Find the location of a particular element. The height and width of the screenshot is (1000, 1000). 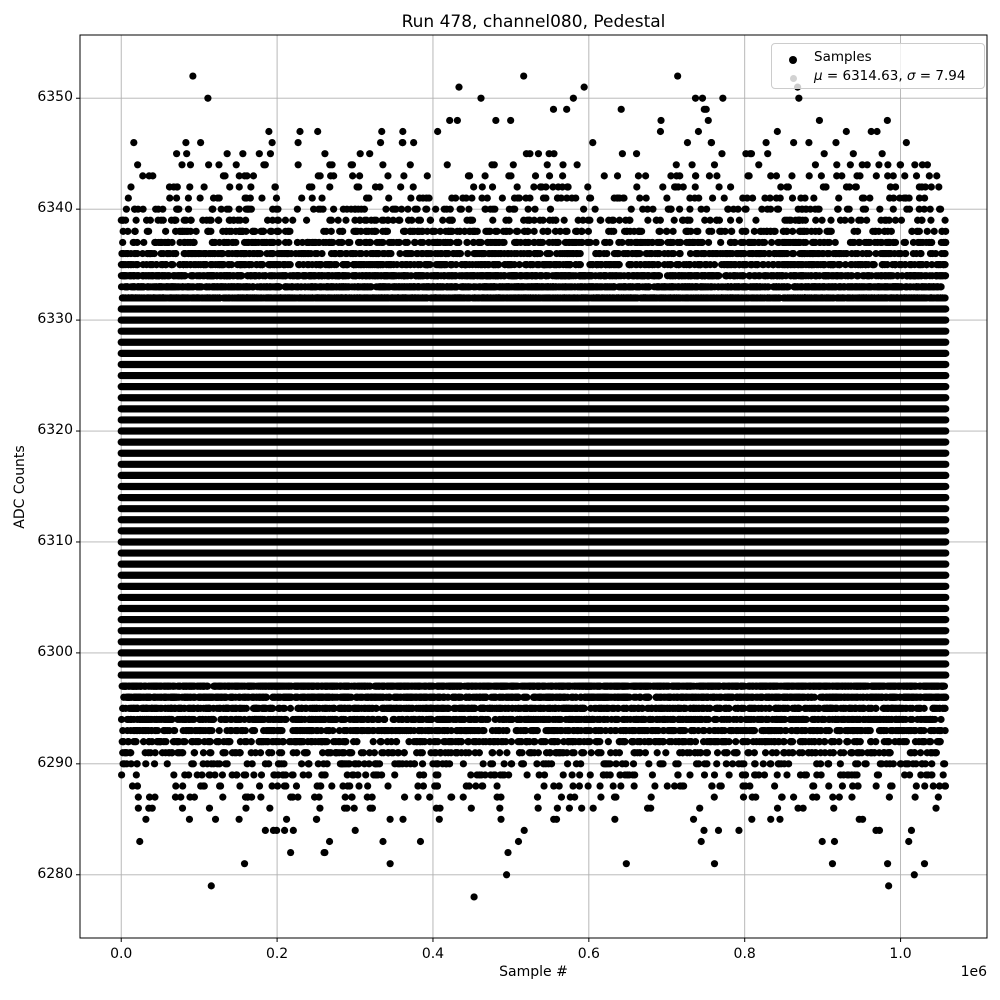

y-tick-label: 6290 is located at coordinates (55, 762).